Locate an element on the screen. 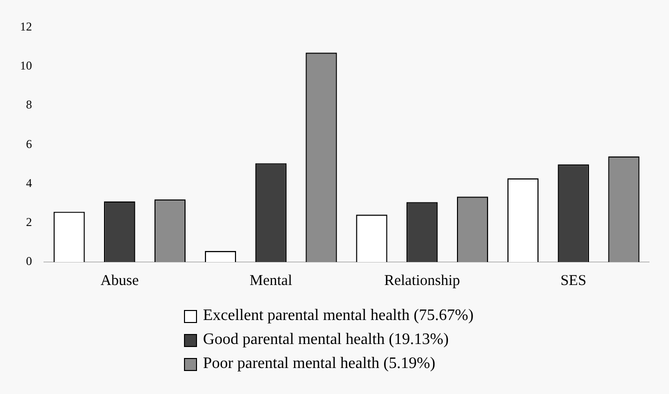 Image resolution: width=669 pixels, height=394 pixels. x-tick-label: Abuse is located at coordinates (120, 280).